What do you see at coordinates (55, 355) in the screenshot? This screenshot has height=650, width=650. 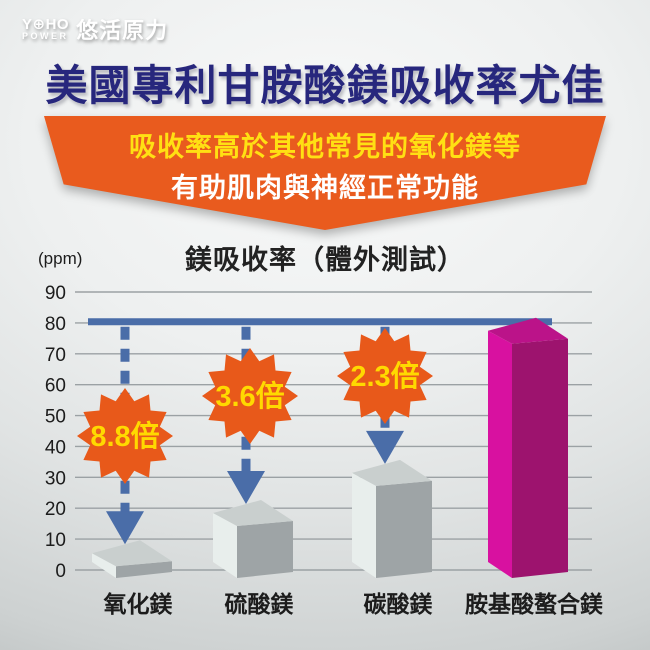 I see `y-tick-label: 70` at bounding box center [55, 355].